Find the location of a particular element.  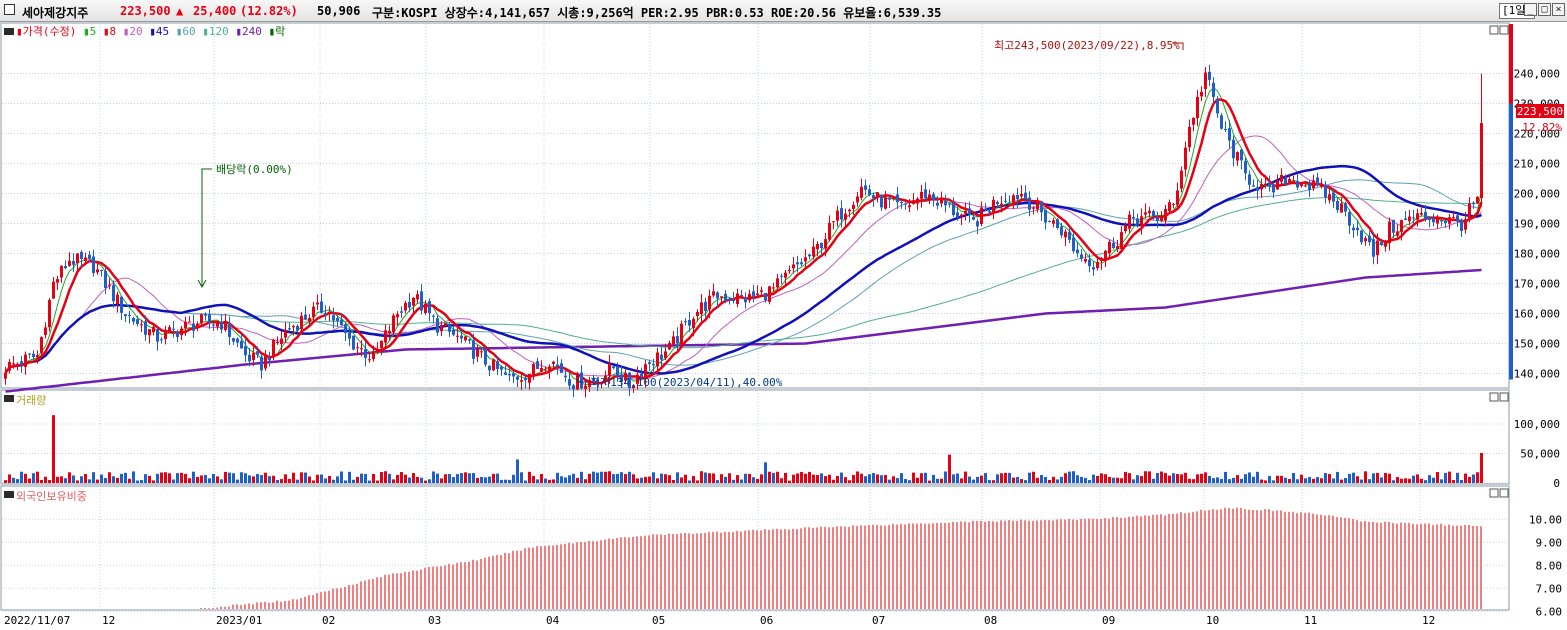

close-icon: × is located at coordinates (1558, 9).